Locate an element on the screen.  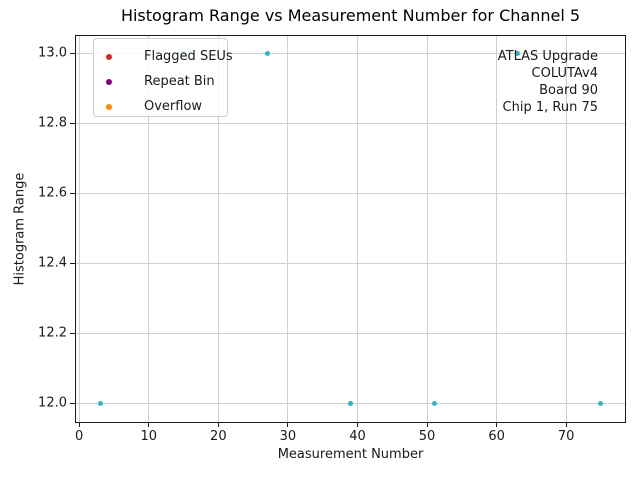
y-tick-label-12.4: 12.4 is located at coordinates (52, 263).